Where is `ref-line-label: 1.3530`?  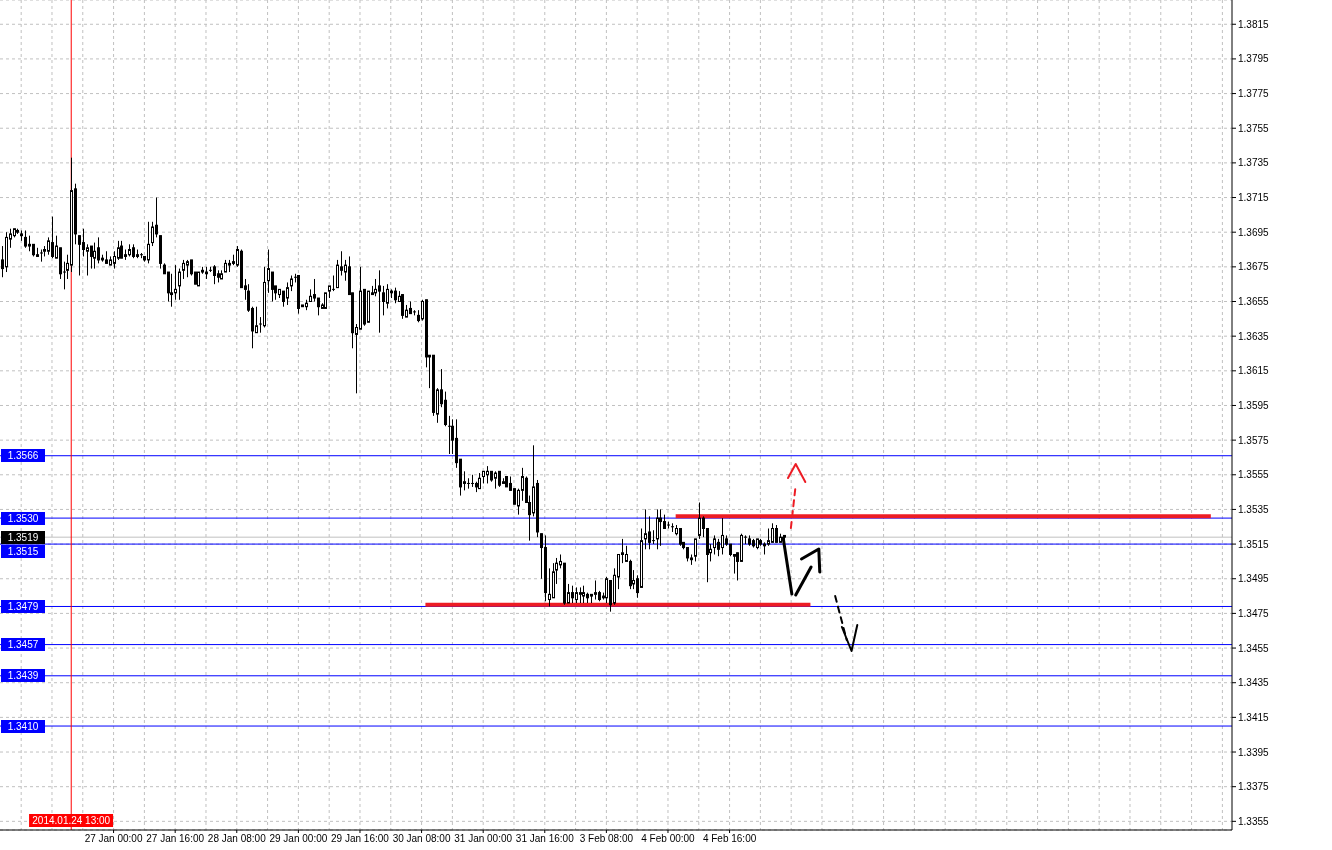 ref-line-label: 1.3530 is located at coordinates (23, 518).